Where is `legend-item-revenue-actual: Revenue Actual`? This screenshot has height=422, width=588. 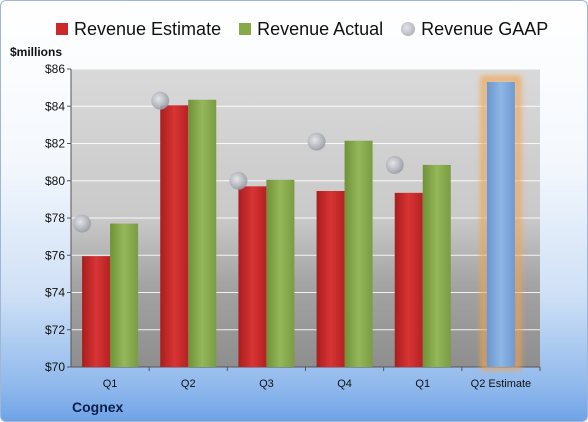
legend-item-revenue-actual: Revenue Actual is located at coordinates (311, 29).